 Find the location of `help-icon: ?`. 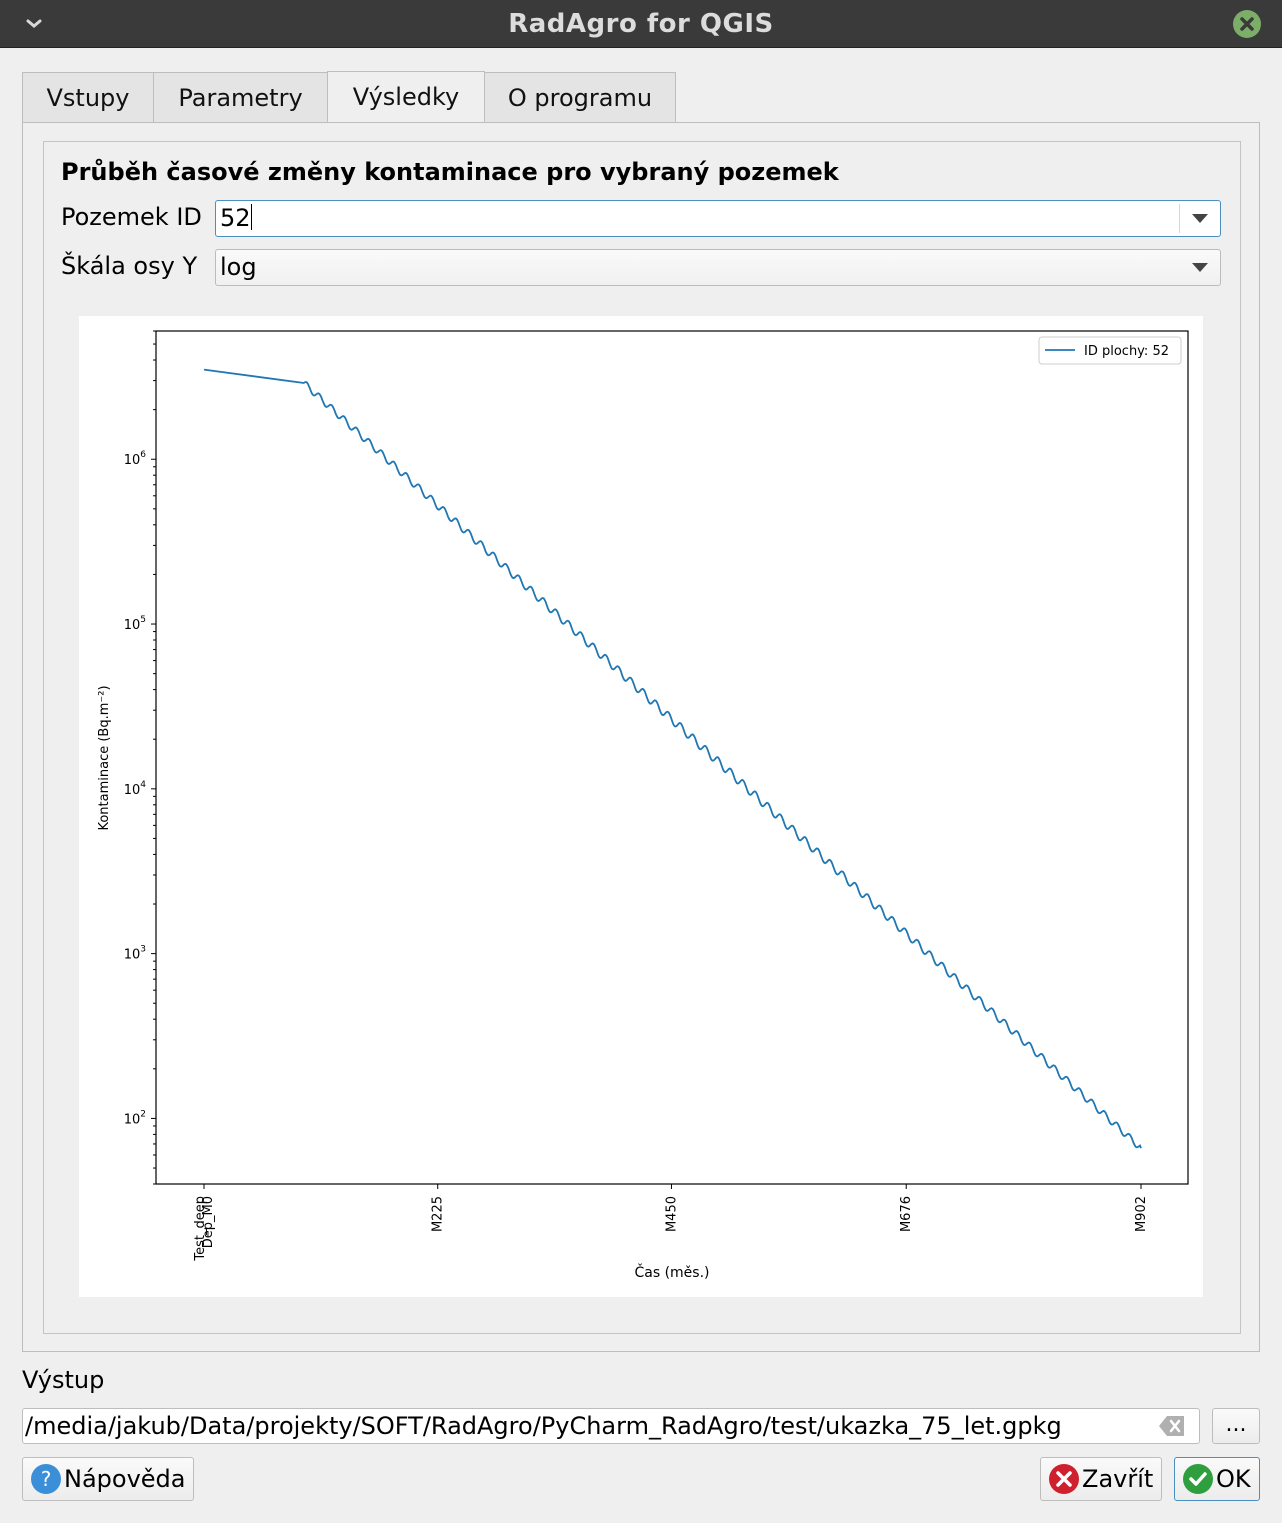

help-icon: ? is located at coordinates (46, 1479).